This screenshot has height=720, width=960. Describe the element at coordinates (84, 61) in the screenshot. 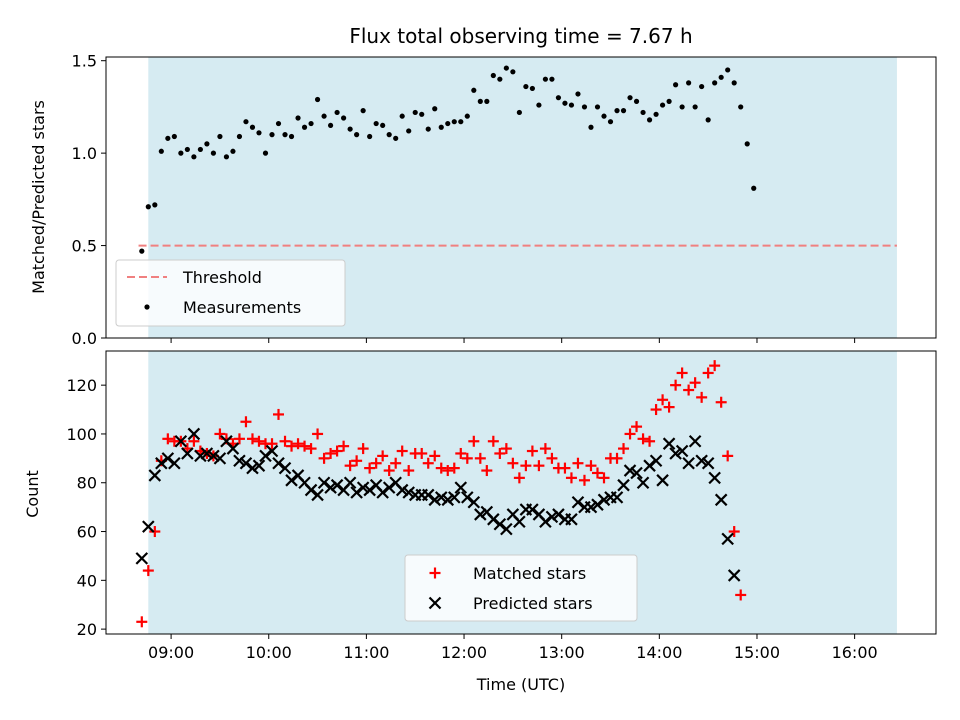

I see `y-tick-label: 1.5` at that location.